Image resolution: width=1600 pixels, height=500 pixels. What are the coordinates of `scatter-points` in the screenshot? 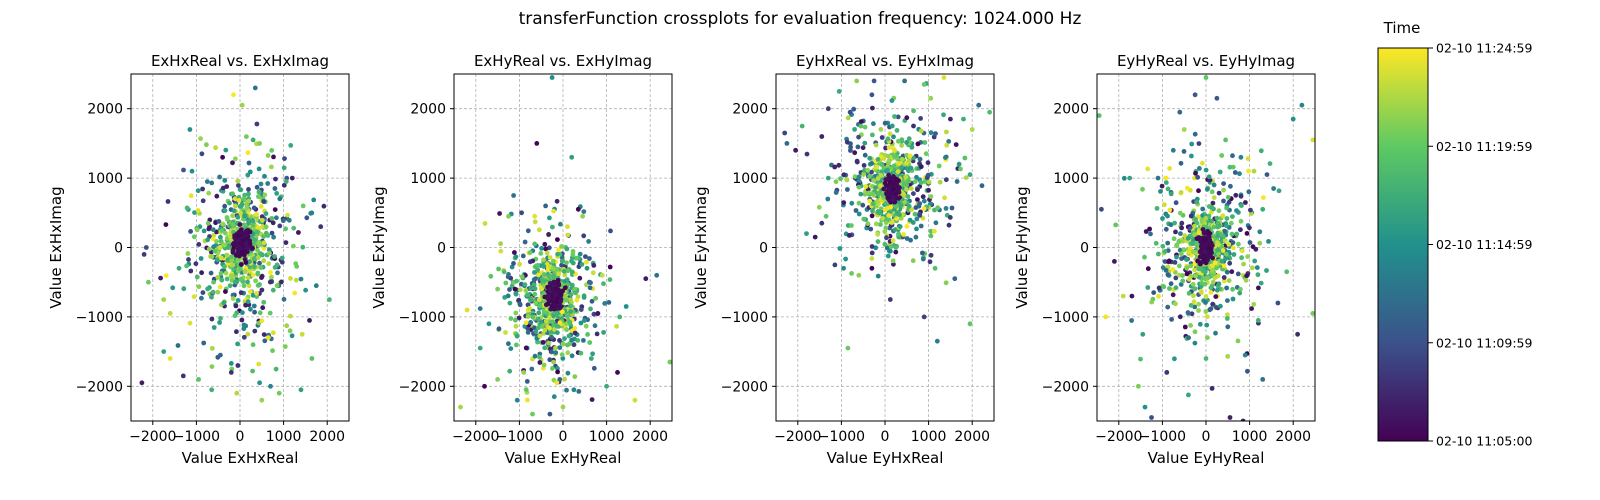 It's located at (235, 244).